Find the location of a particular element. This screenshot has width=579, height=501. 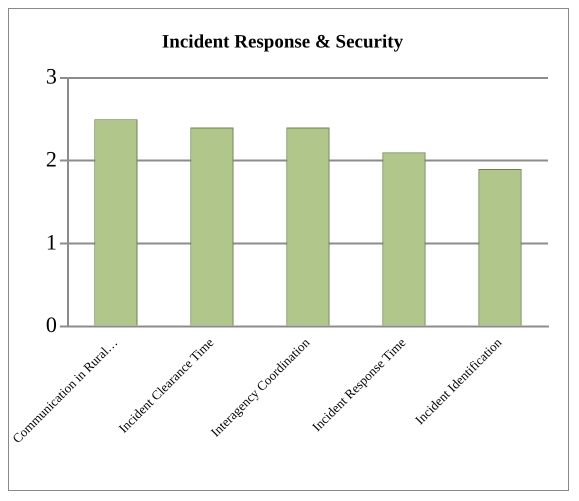

y-tick-label: 3 is located at coordinates (51, 76).